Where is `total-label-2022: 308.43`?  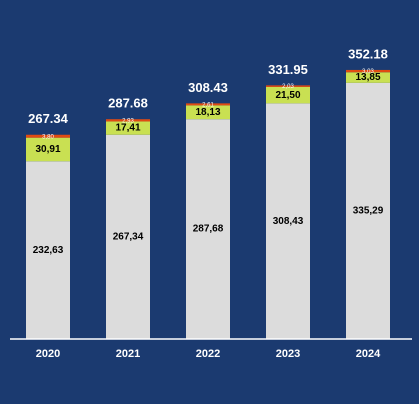 total-label-2022: 308.43 is located at coordinates (208, 87).